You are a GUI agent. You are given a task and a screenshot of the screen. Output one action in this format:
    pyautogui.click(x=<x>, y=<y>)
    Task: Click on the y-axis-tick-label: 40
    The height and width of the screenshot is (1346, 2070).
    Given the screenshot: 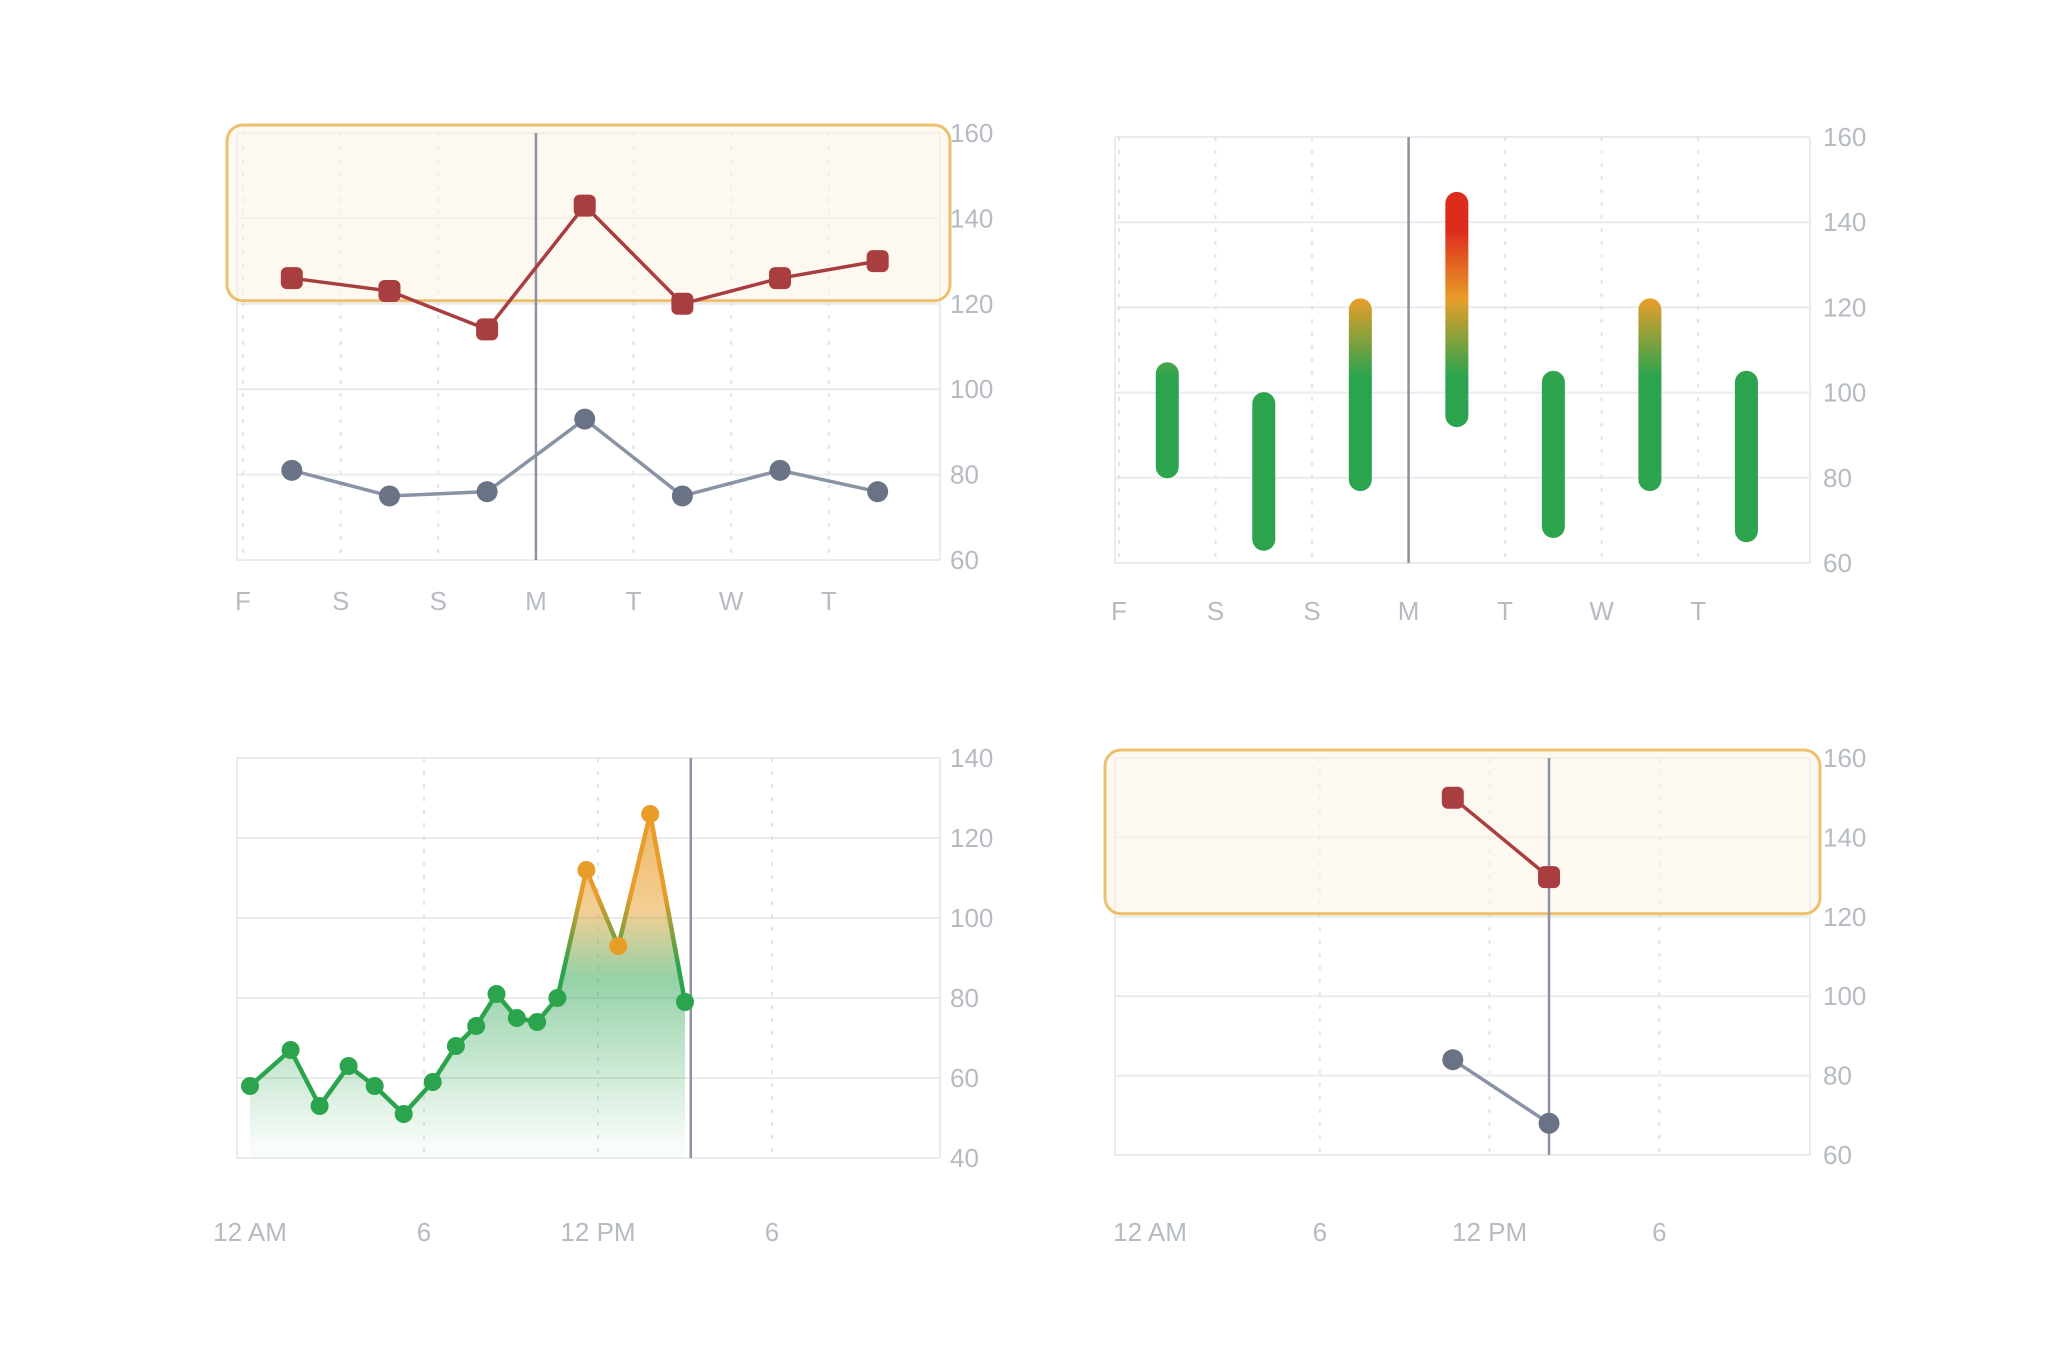 What is the action you would take?
    pyautogui.click(x=964, y=1158)
    